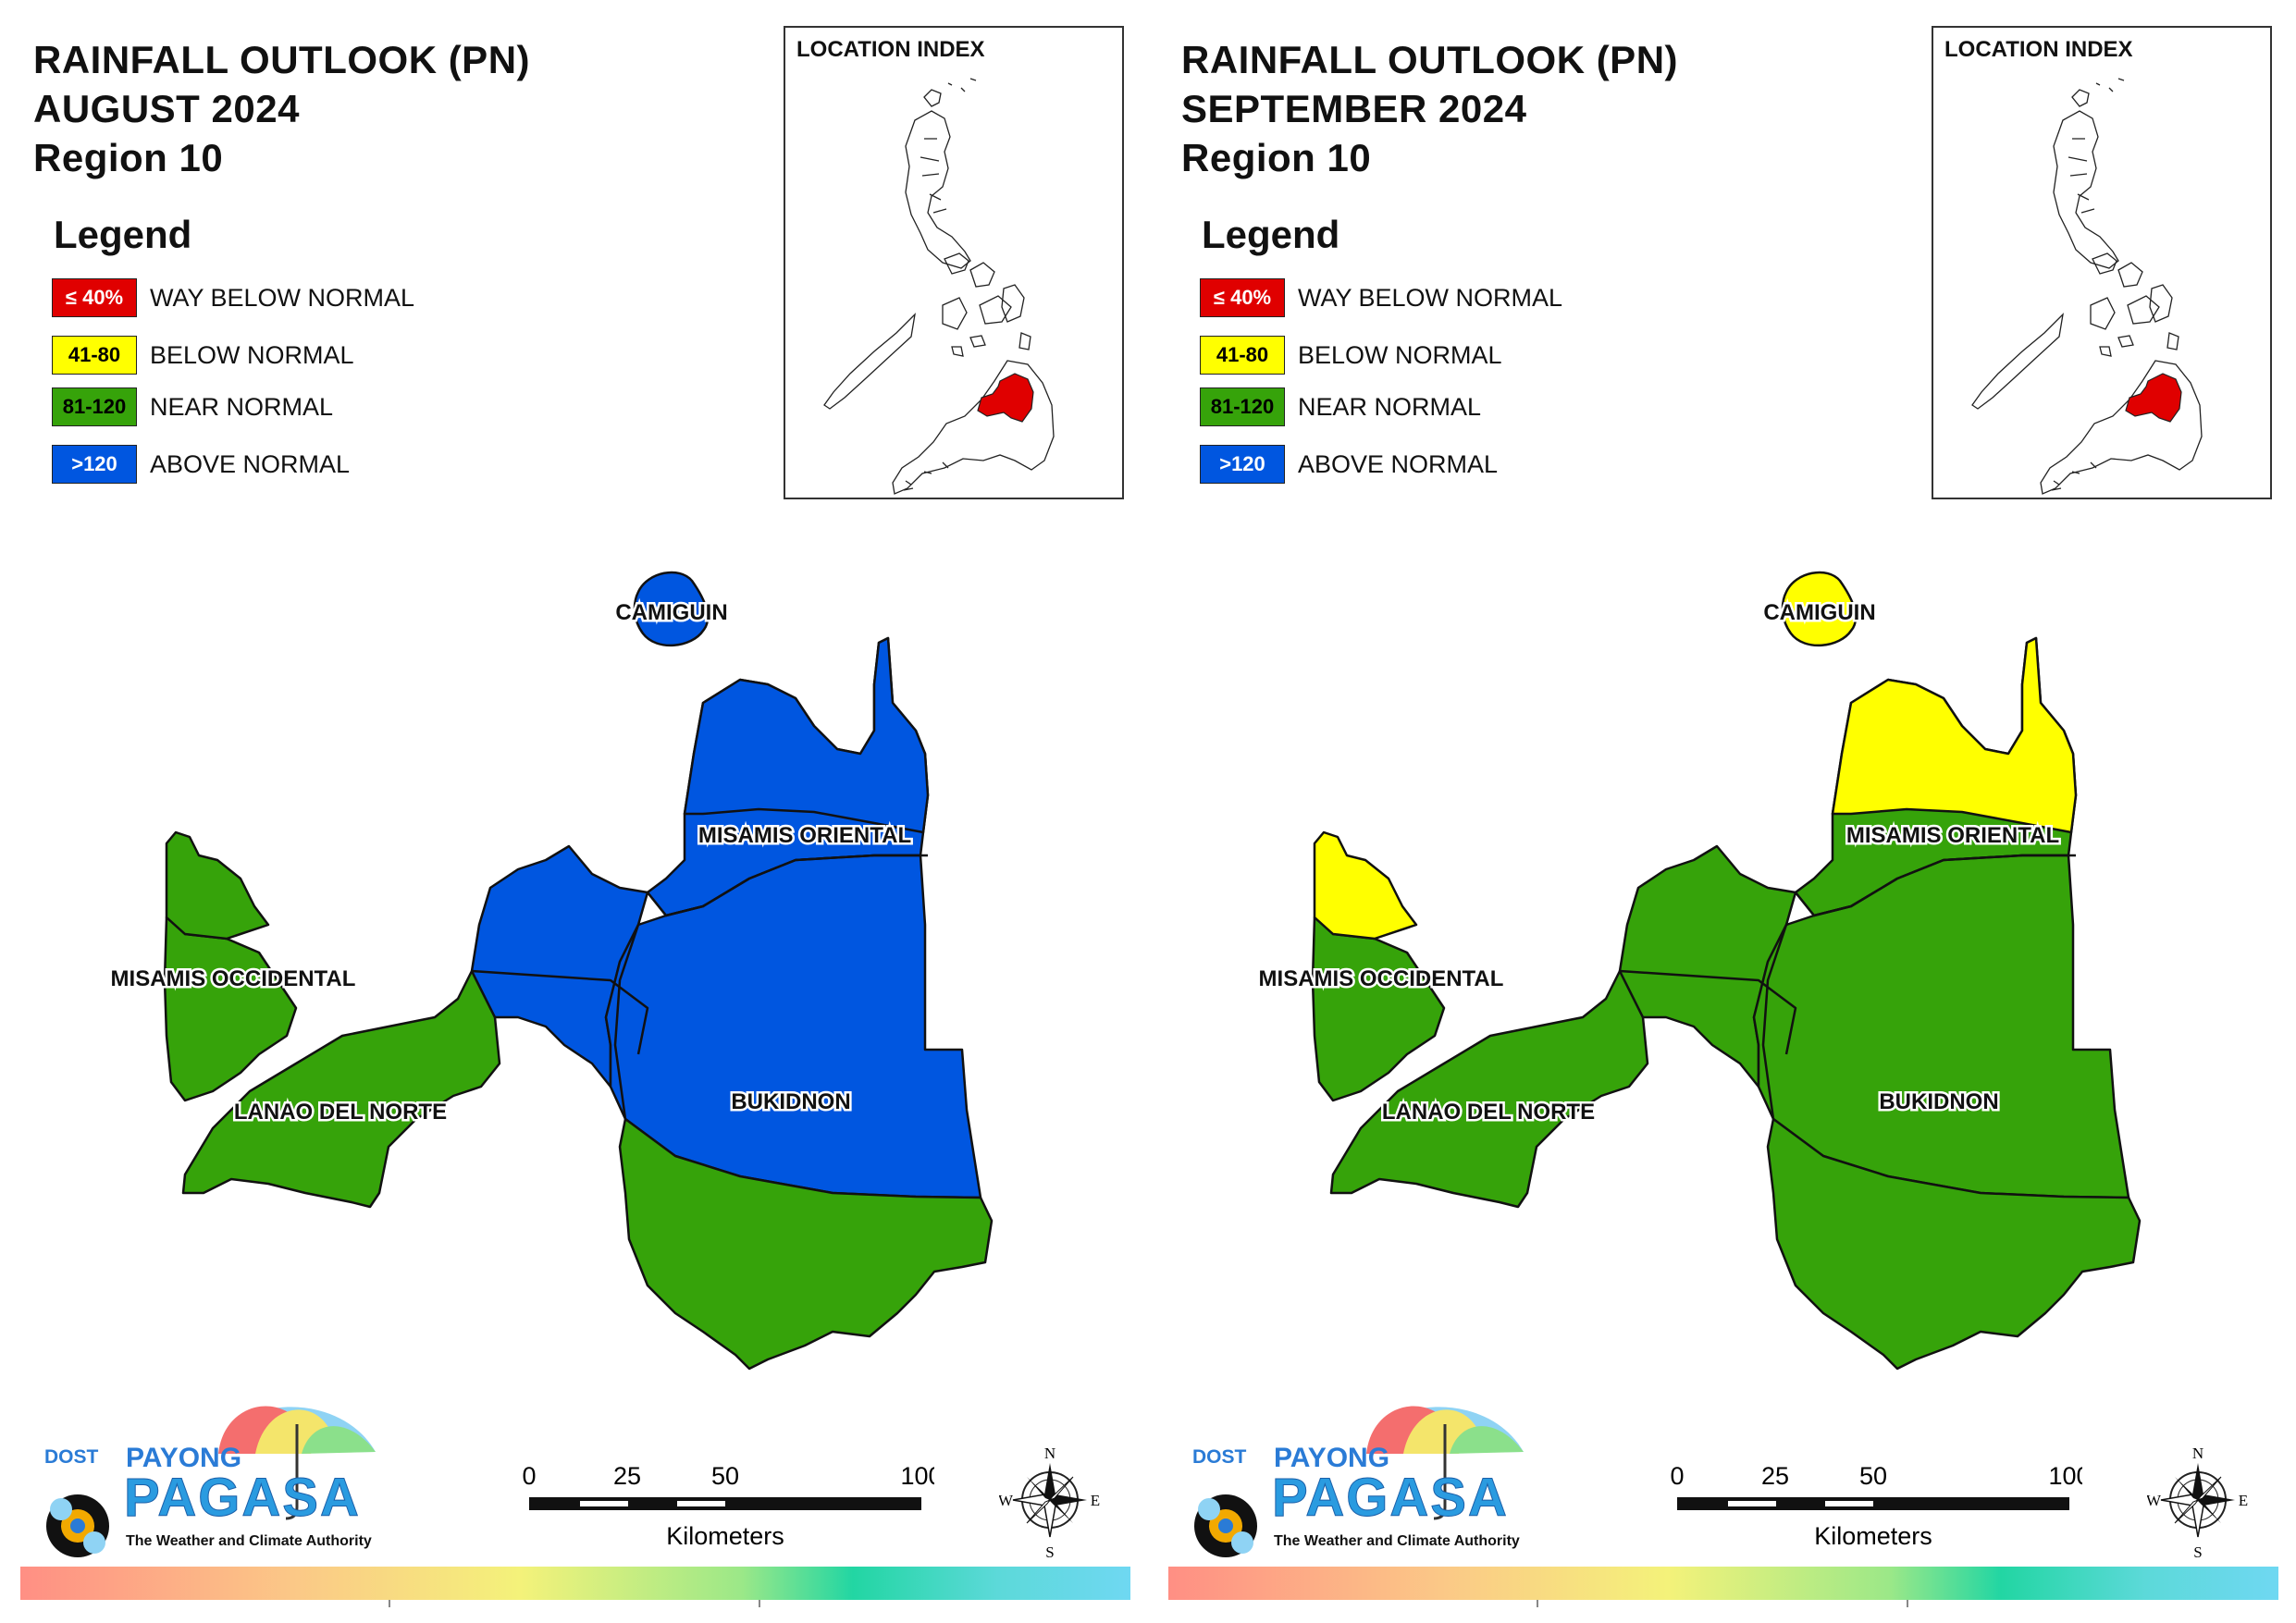 This screenshot has width=2296, height=1623. What do you see at coordinates (2154, 1500) in the screenshot?
I see `compass-w: W` at bounding box center [2154, 1500].